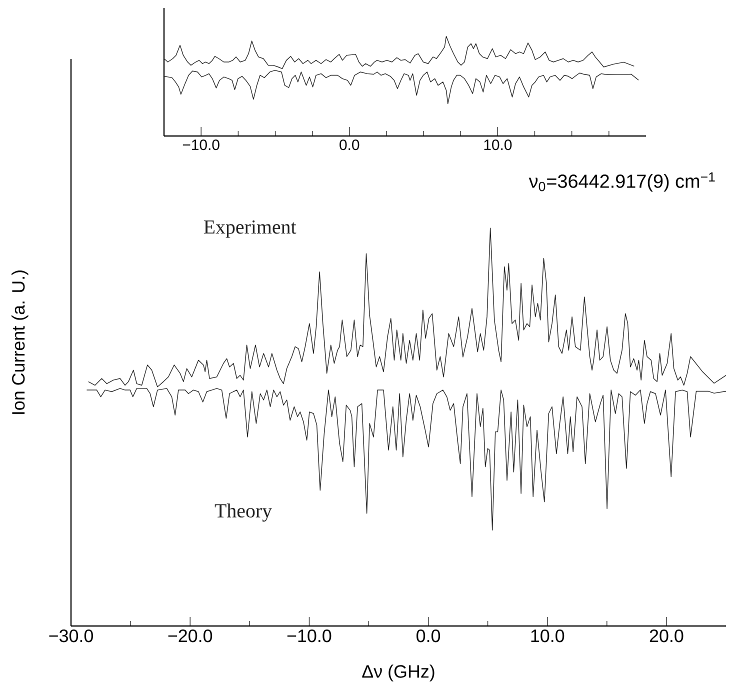 This screenshot has width=747, height=682. What do you see at coordinates (243, 513) in the screenshot?
I see `text: Theory` at bounding box center [243, 513].